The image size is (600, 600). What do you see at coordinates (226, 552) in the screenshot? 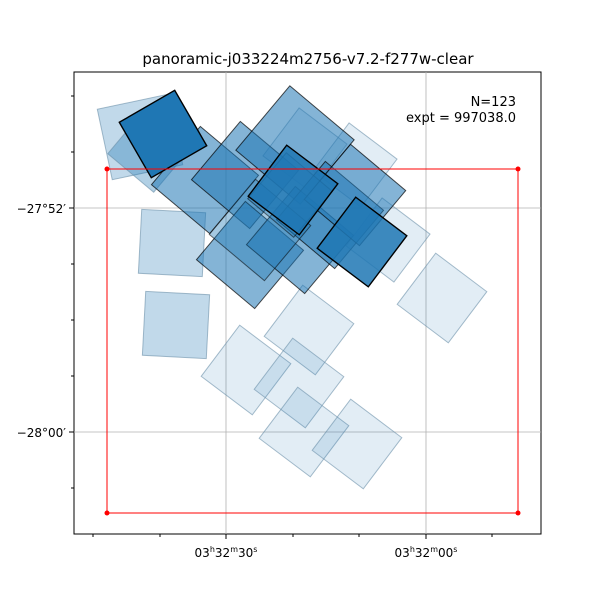
I see `x-tick-label: 03h32m30s` at bounding box center [226, 552].